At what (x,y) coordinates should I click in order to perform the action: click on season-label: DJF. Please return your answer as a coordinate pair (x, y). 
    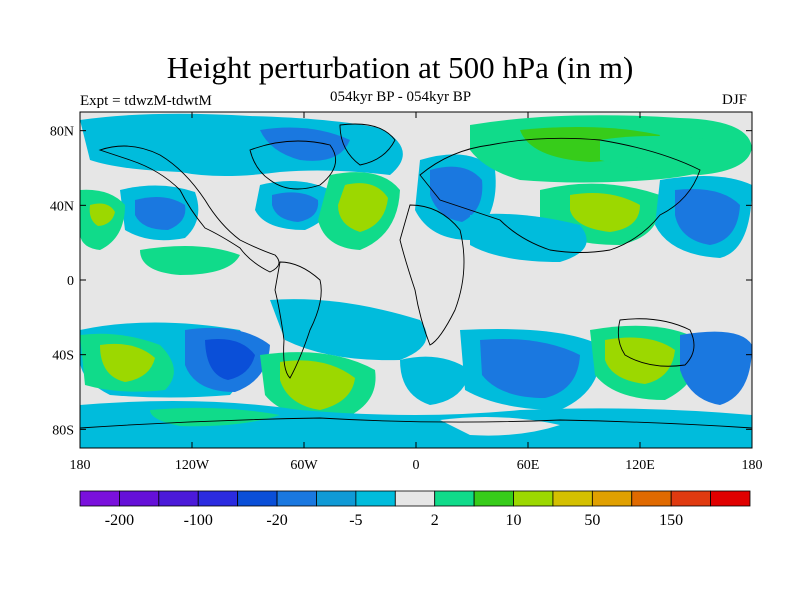
    Looking at the image, I should click on (735, 100).